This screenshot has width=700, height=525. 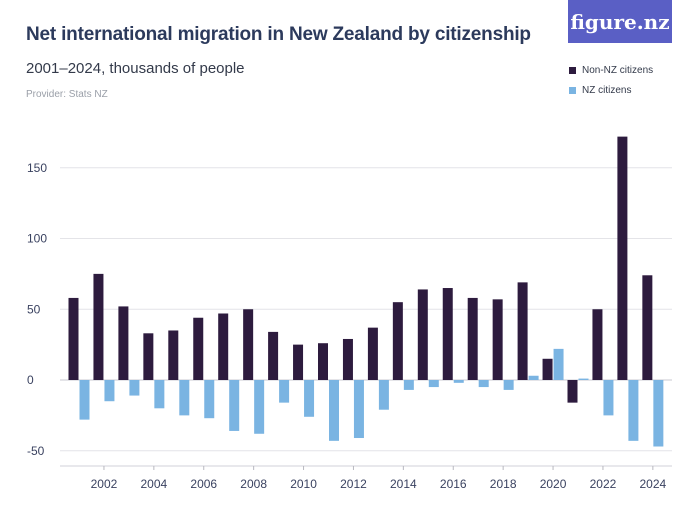 I want to click on bar-nz-2017, so click(x=483, y=384).